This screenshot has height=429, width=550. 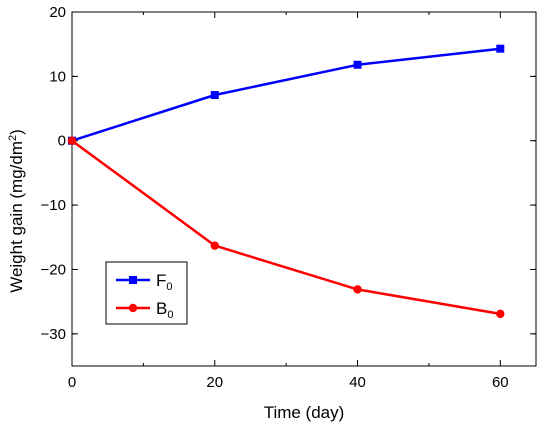 I want to click on legend-label-f0: F0, so click(x=164, y=282).